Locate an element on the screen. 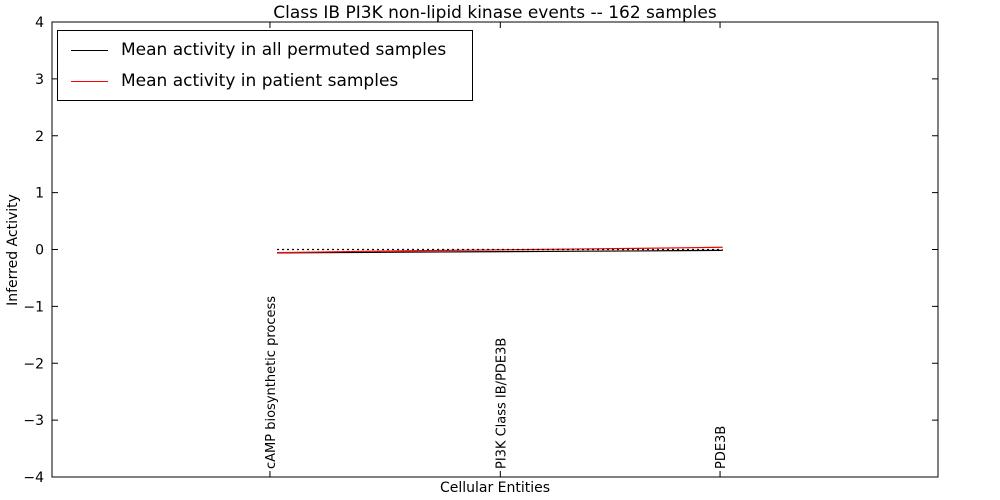  y-tick-label: 0 is located at coordinates (39, 251).